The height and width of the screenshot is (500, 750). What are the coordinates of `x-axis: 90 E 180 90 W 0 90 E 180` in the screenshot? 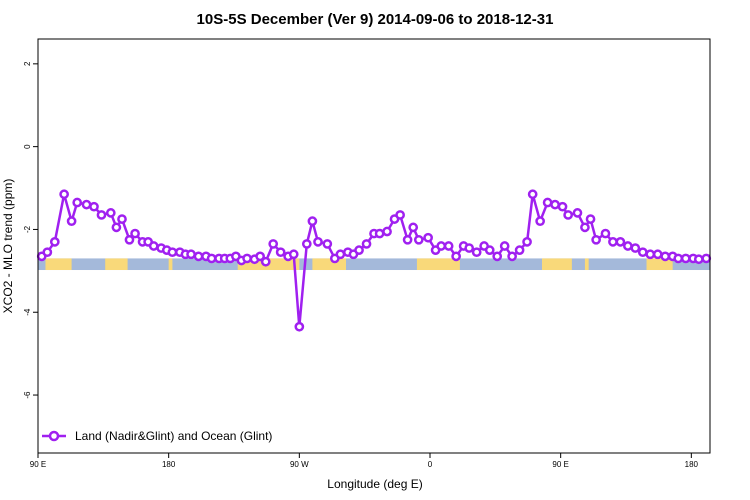 It's located at (364, 461).